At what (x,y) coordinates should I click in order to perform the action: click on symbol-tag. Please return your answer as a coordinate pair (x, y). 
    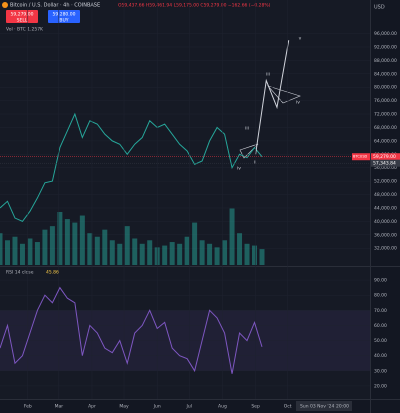
    Looking at the image, I should click on (361, 157).